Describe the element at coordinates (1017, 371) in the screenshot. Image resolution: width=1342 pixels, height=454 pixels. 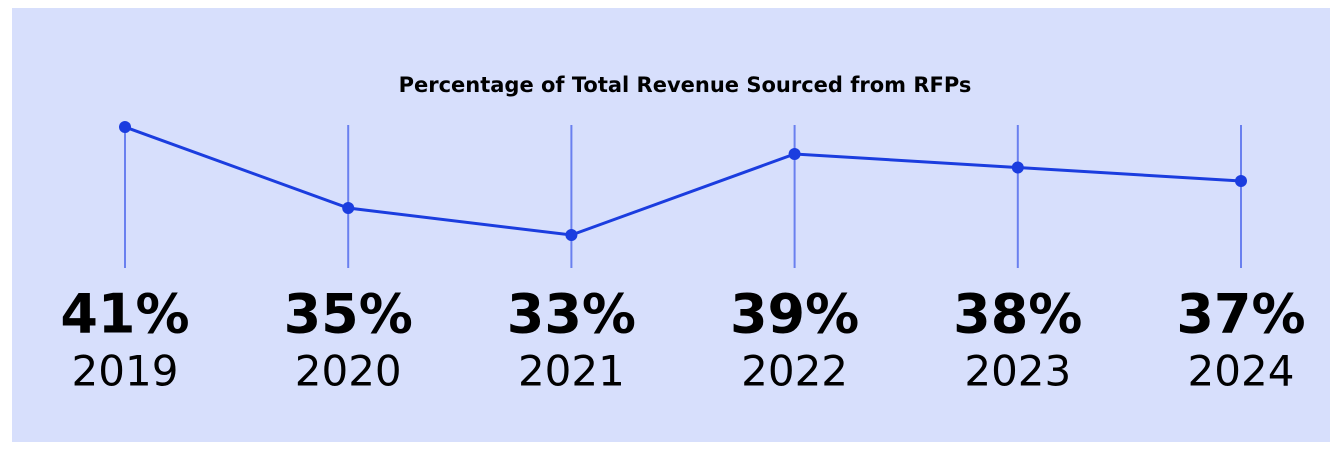
I see `x-tick-label: 2023` at that location.